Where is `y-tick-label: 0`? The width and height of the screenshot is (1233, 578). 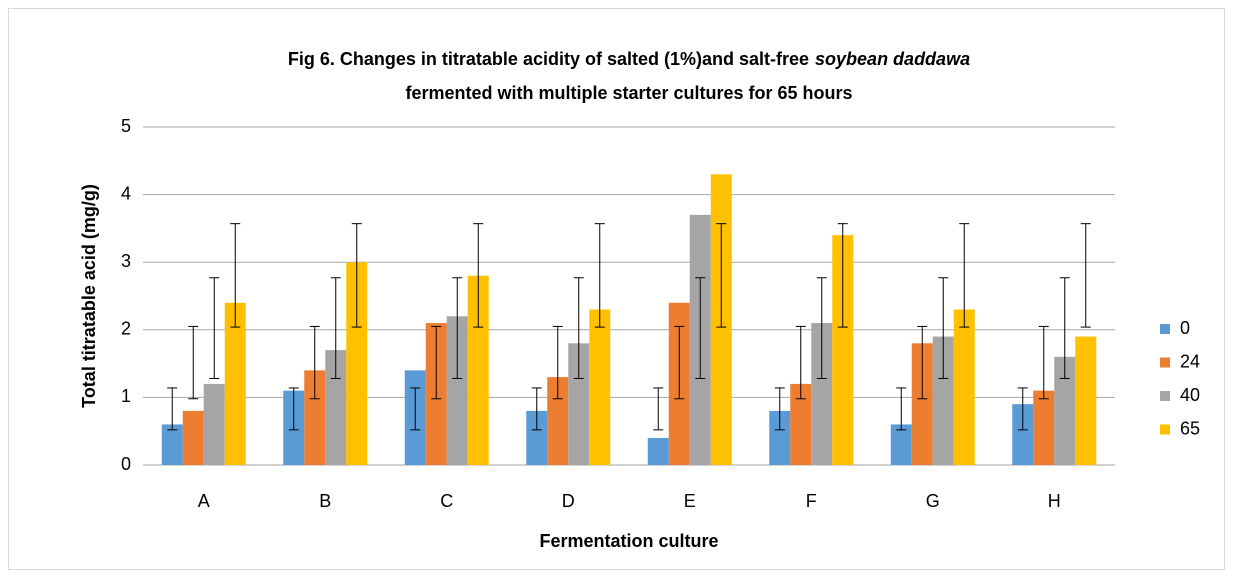
y-tick-label: 0 is located at coordinates (126, 464).